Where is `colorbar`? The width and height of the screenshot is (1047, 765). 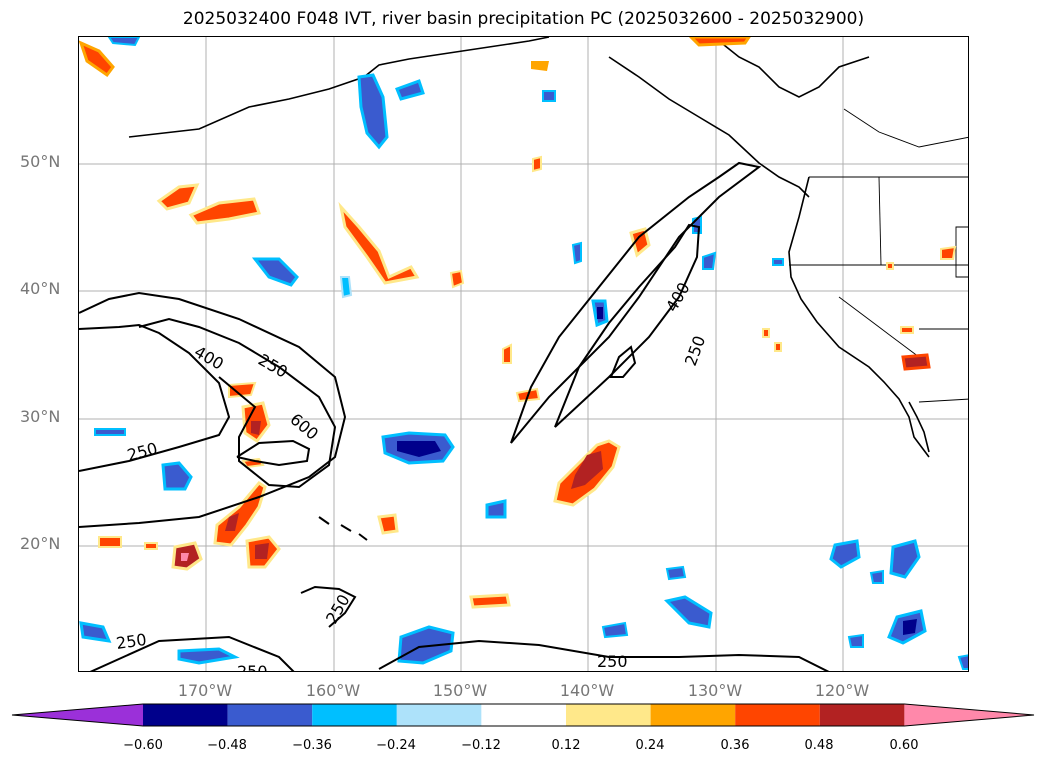
colorbar is located at coordinates (523, 715).